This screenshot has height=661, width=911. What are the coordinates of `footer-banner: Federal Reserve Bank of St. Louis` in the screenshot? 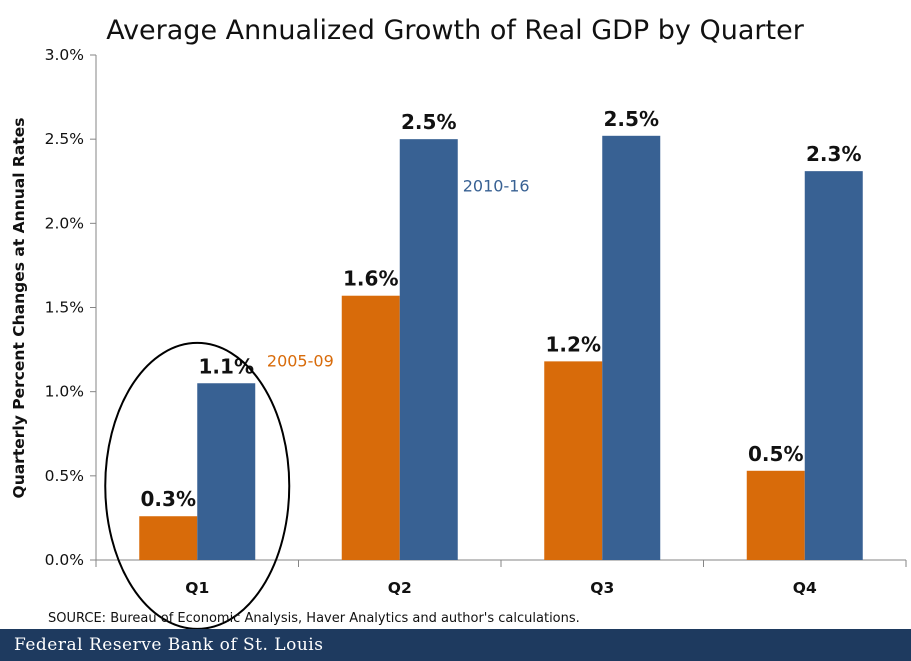 It's located at (455, 645).